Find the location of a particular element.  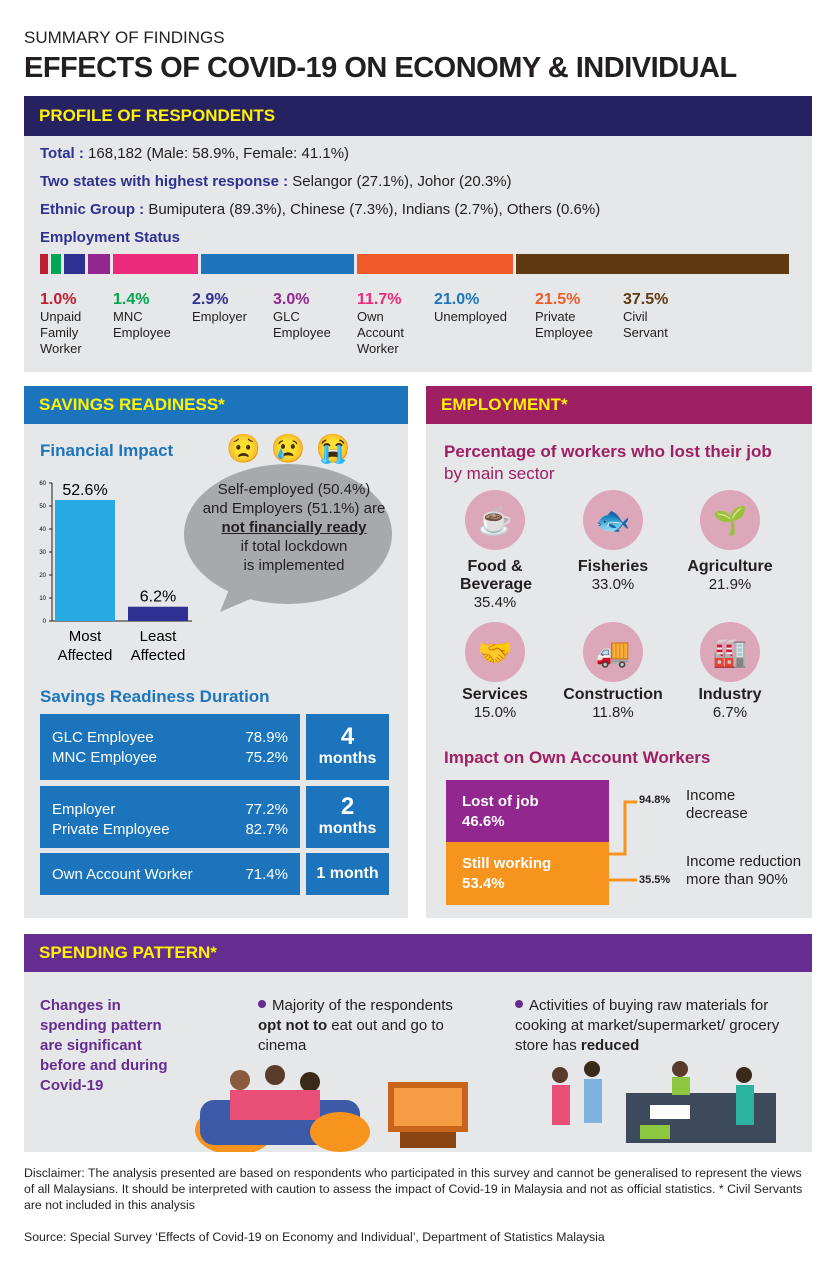

bullet-bold: opt not to is located at coordinates (293, 1025).